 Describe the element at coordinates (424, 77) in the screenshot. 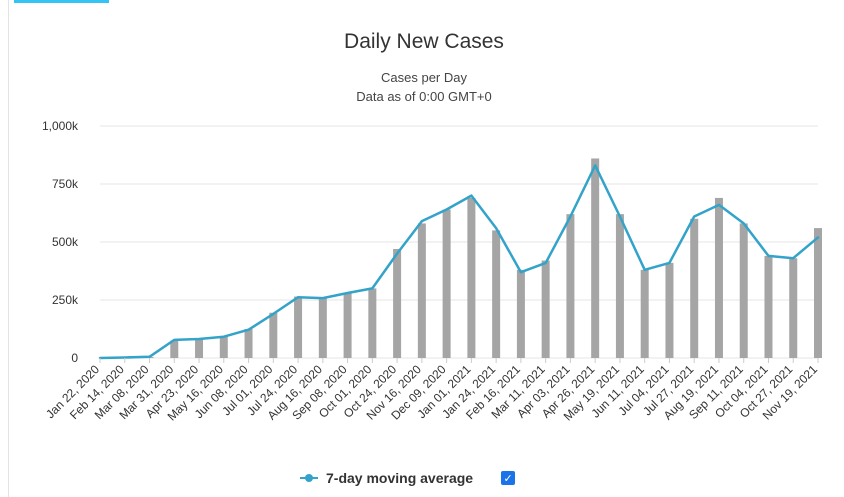

I see `chart-subtitle: Cases per Day` at that location.